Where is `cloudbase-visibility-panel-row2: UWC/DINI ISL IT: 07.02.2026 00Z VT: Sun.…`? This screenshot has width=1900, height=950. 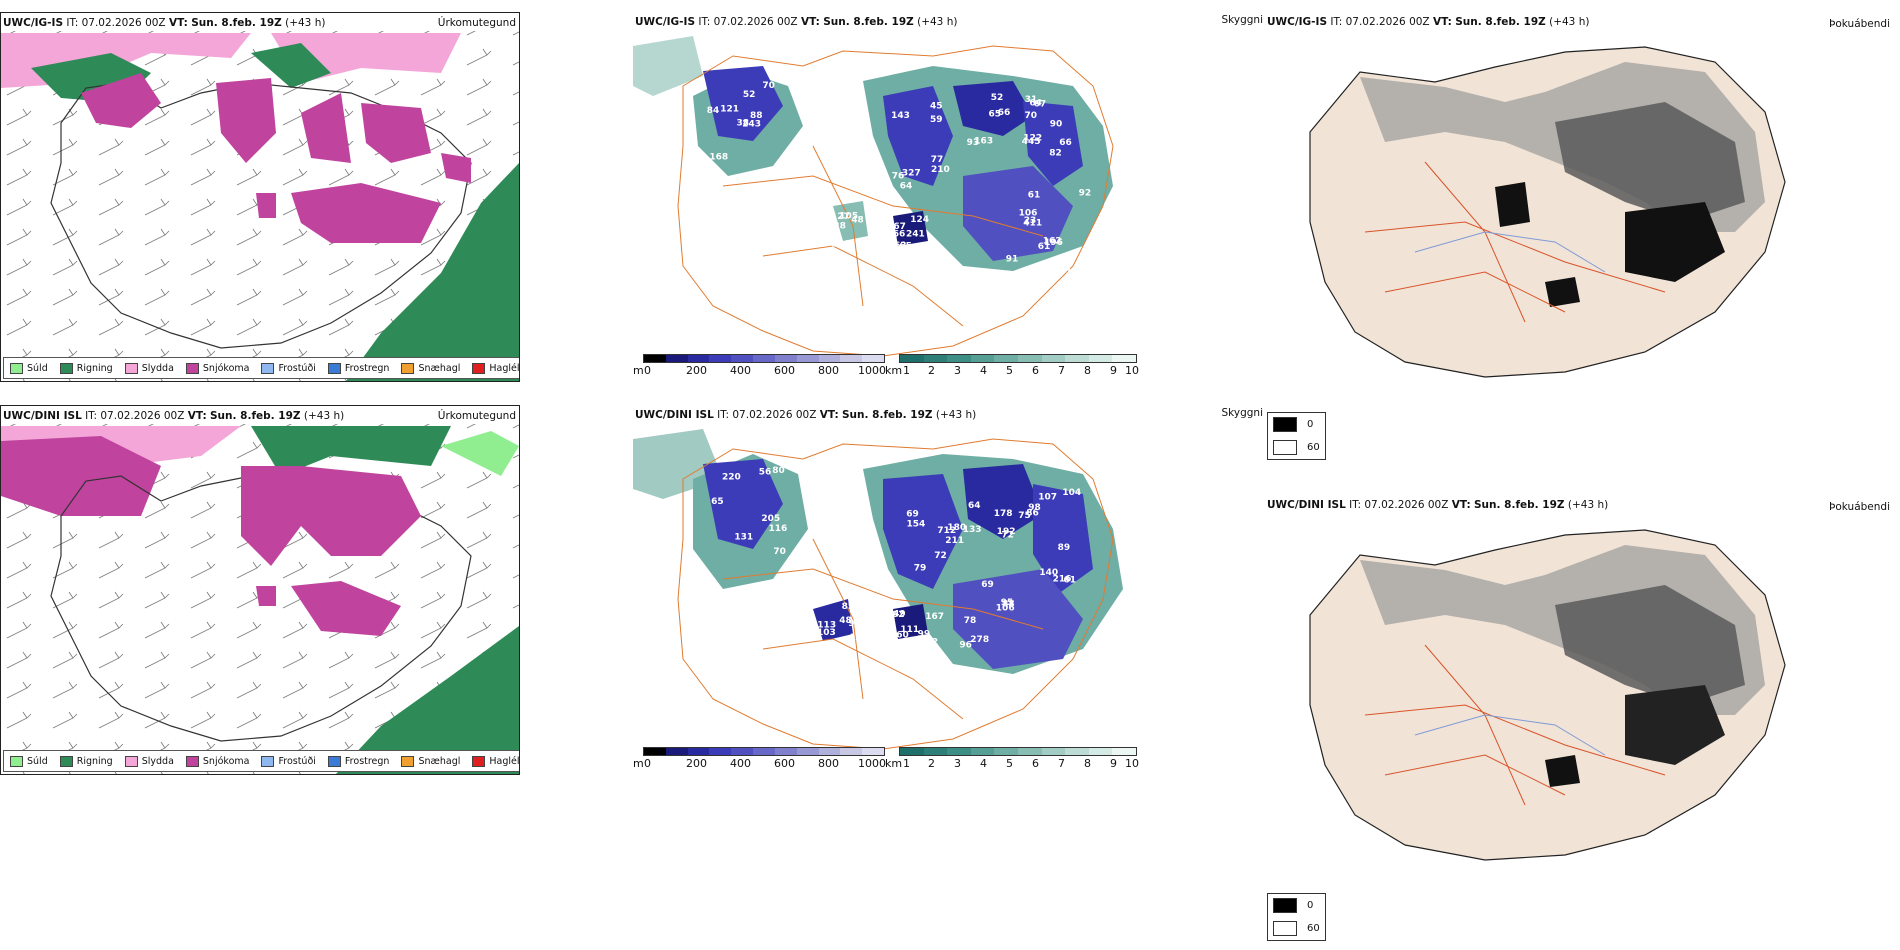 cloudbase-visibility-panel-row2: UWC/DINI ISL IT: 07.02.2026 00Z VT: Sun.… is located at coordinates (948, 589).